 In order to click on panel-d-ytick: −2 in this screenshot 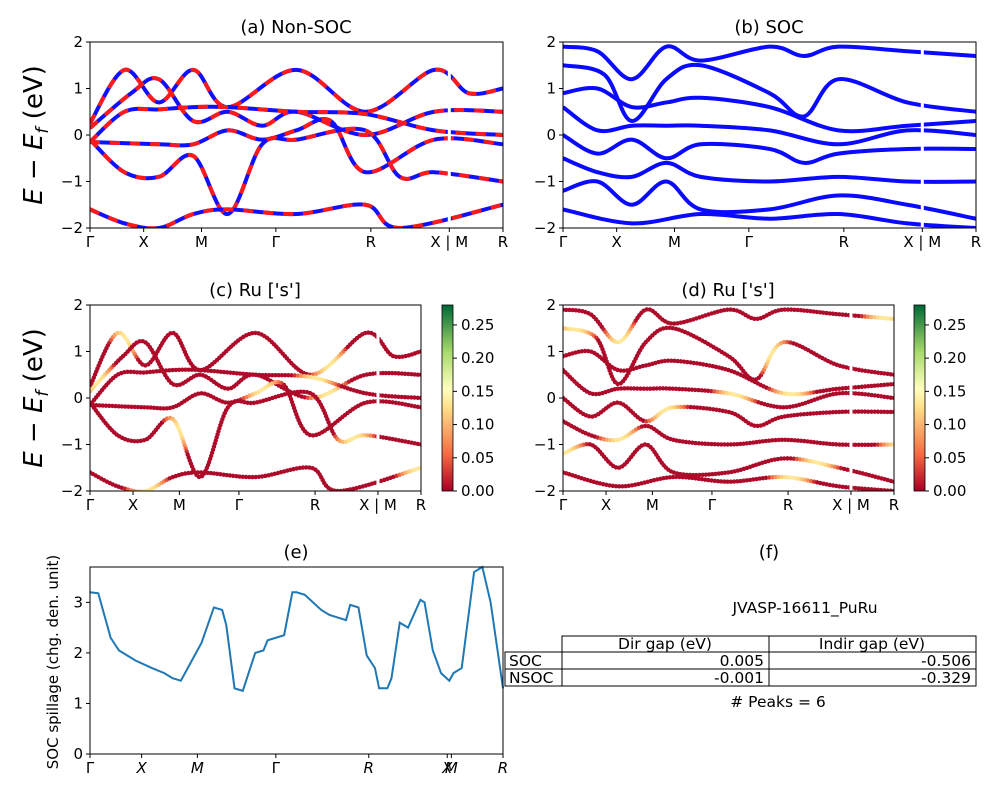, I will do `click(545, 491)`.